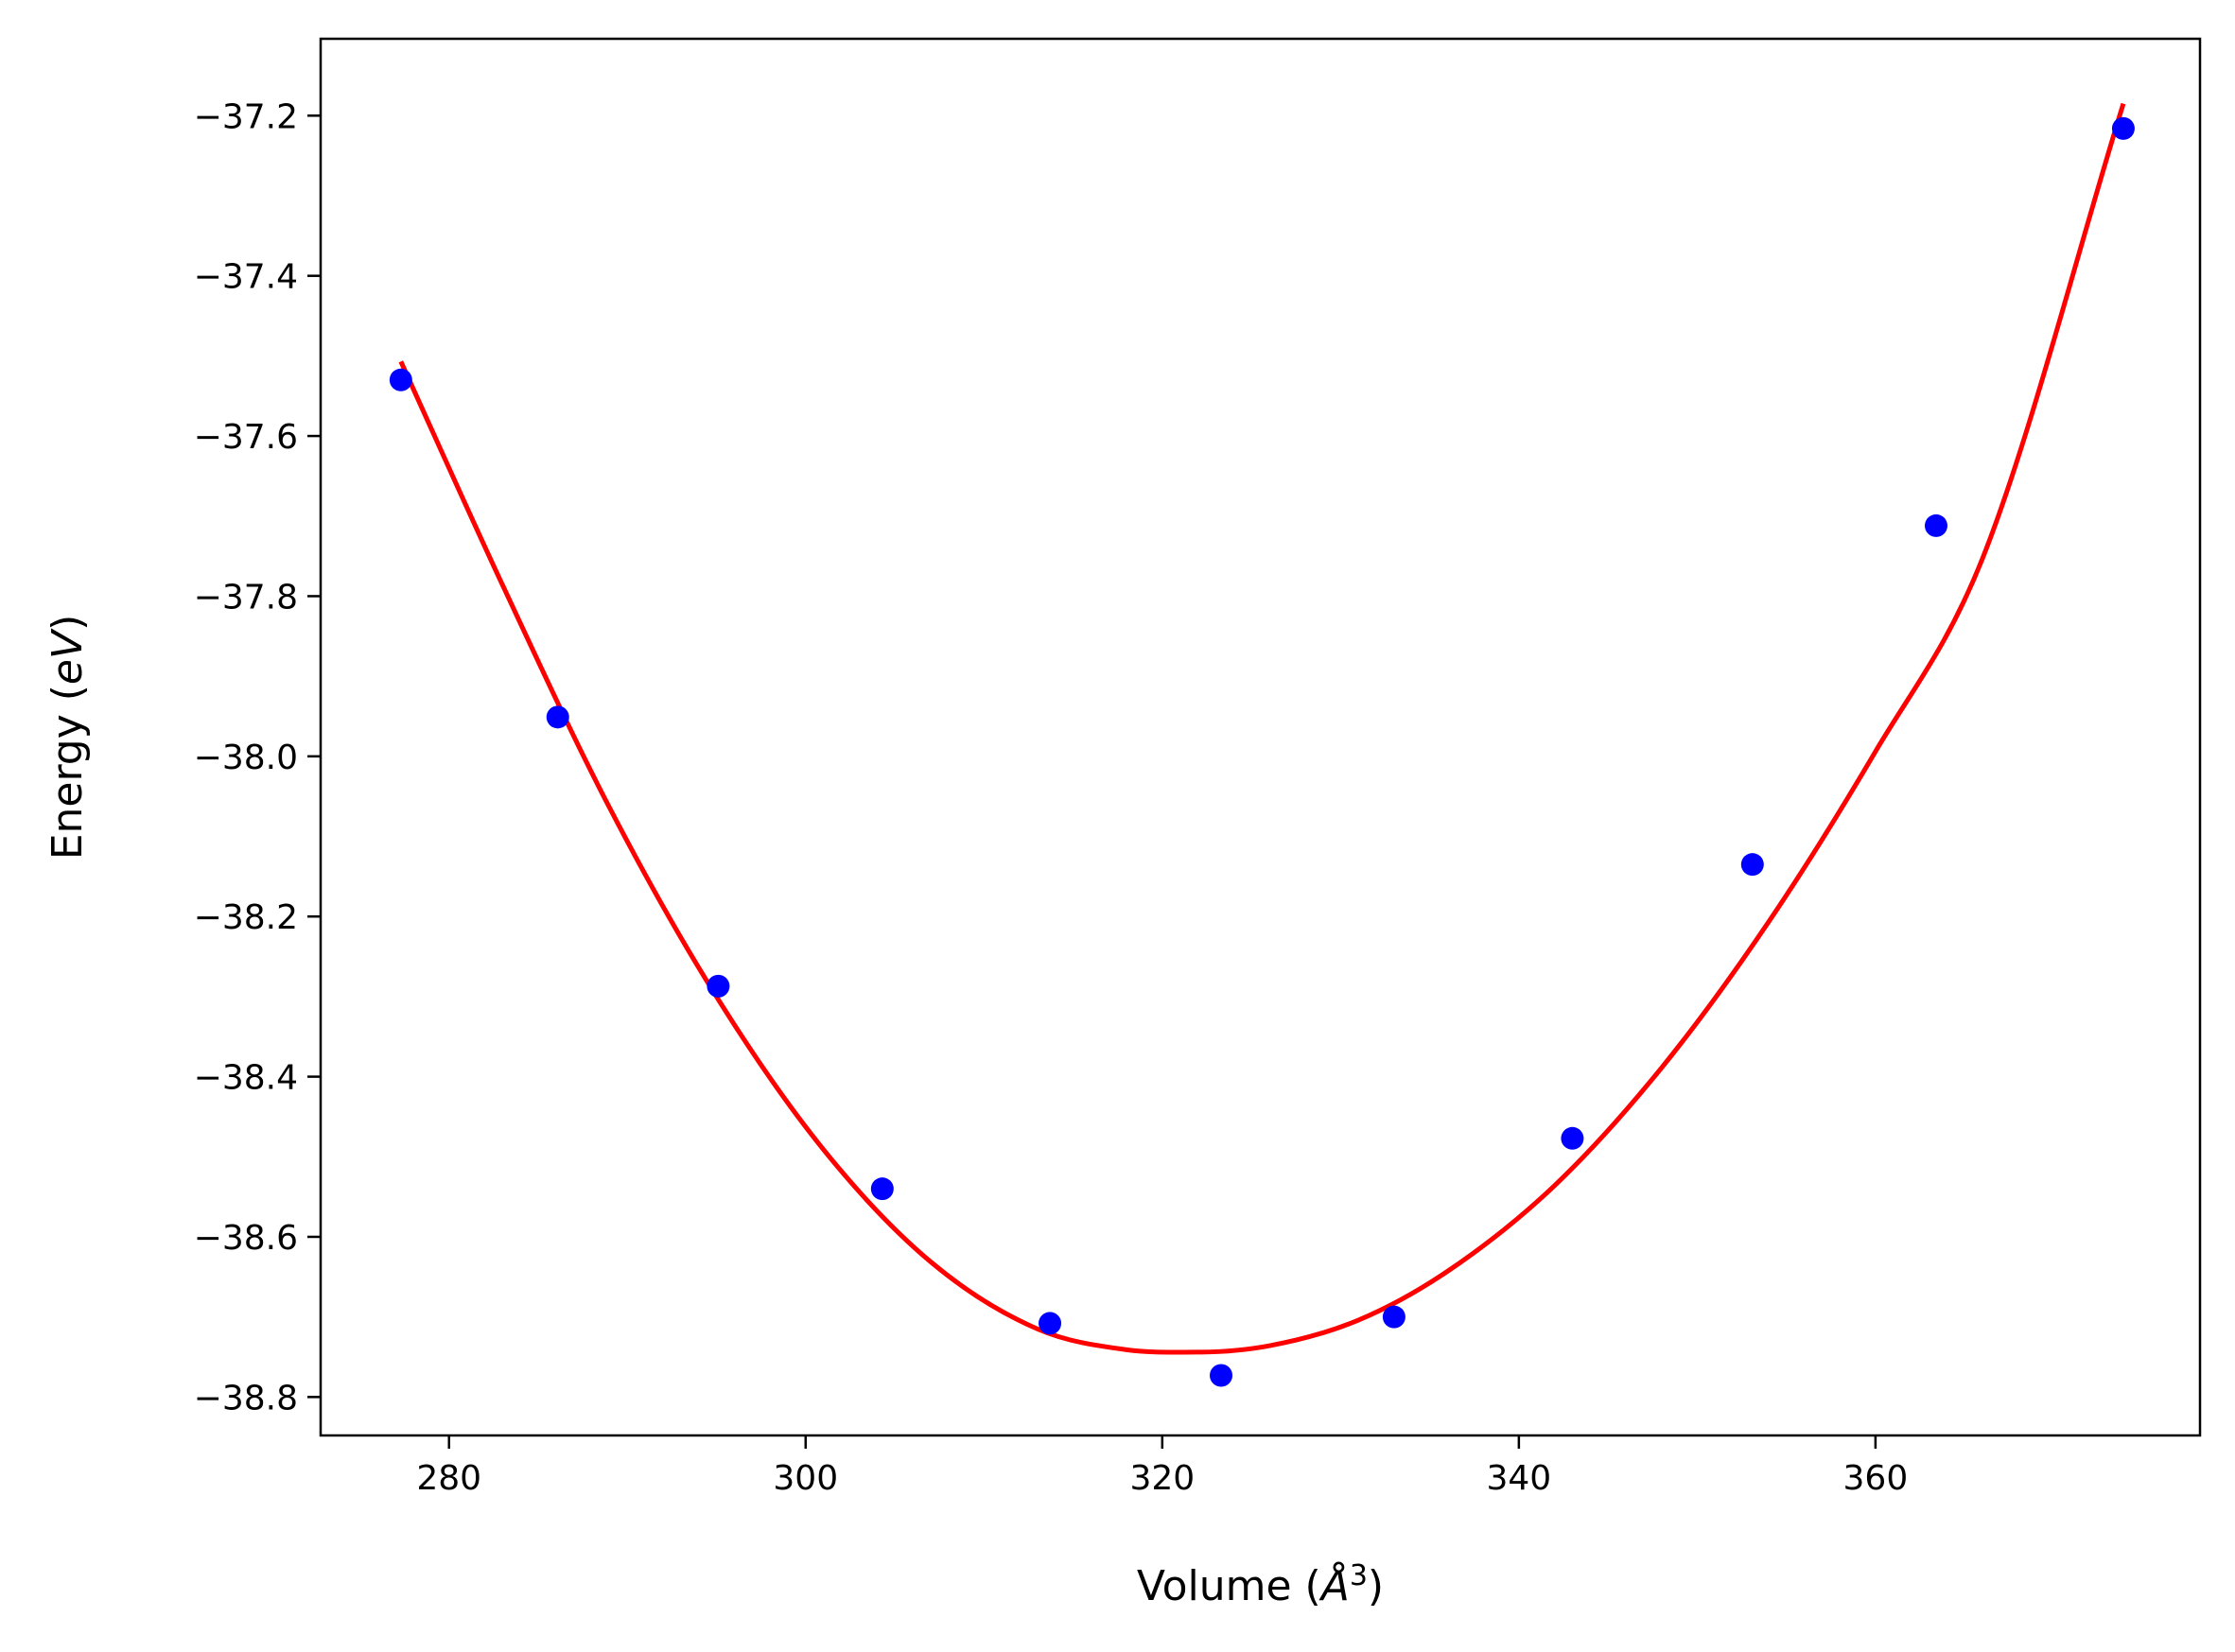 This screenshot has height=1652, width=2235. What do you see at coordinates (246, 597) in the screenshot?
I see `y-tick-label: −37.8` at bounding box center [246, 597].